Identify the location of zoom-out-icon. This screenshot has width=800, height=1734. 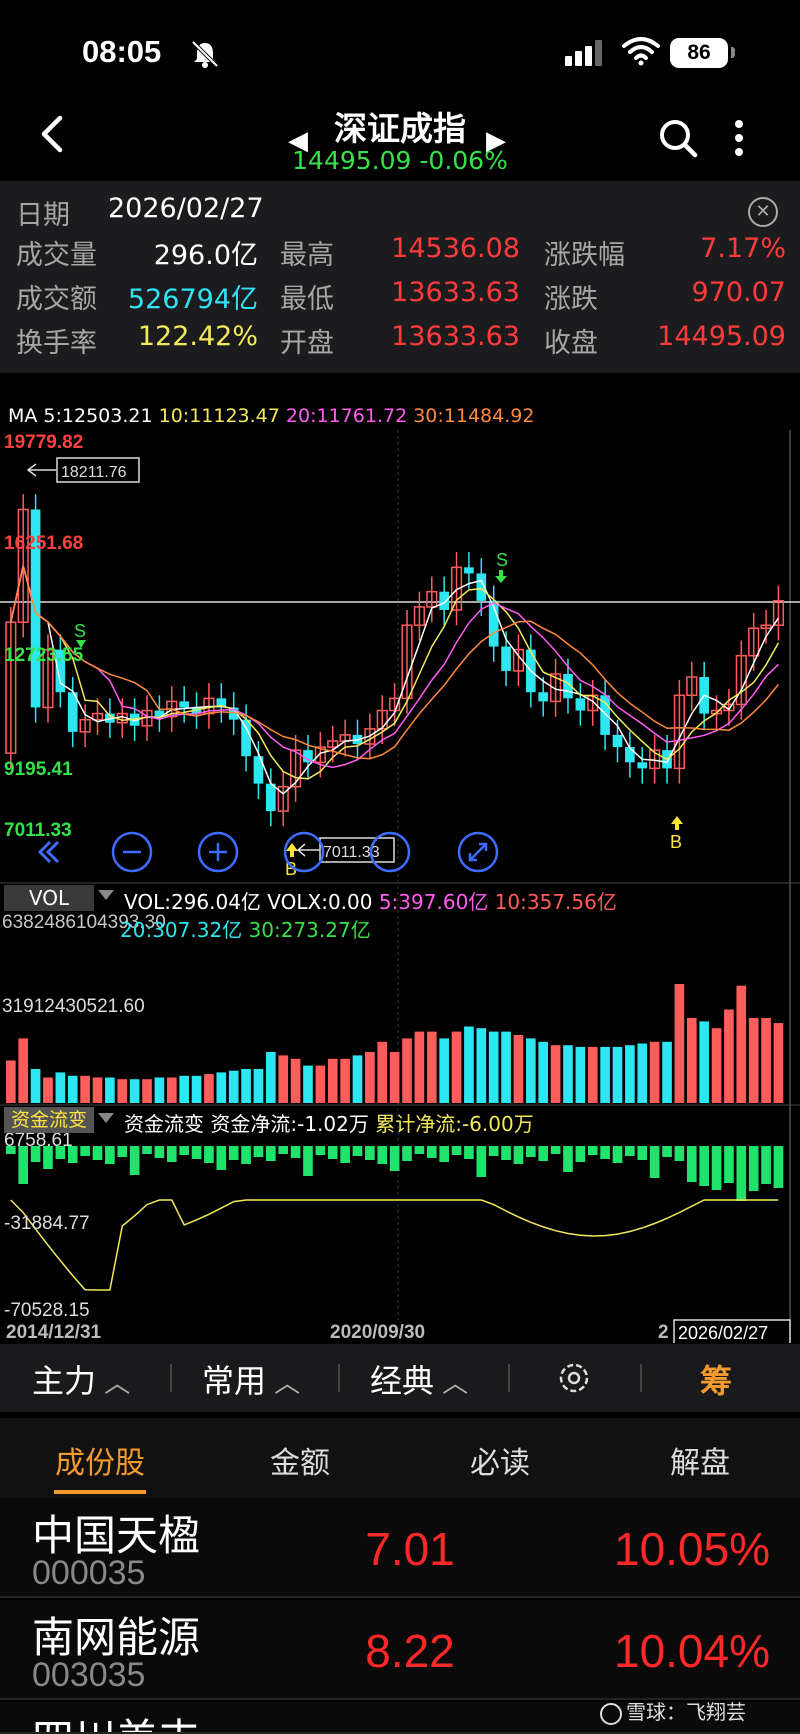
(132, 852).